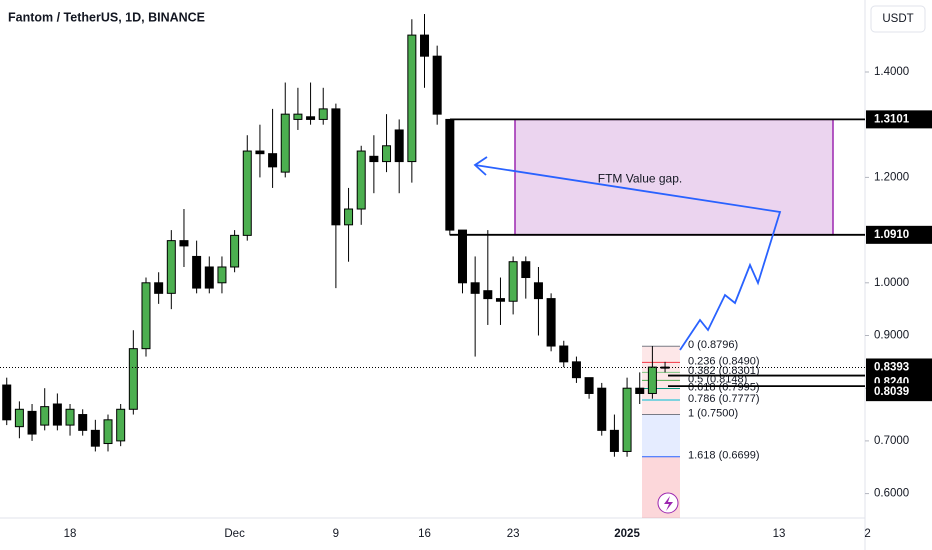 Image resolution: width=932 pixels, height=550 pixels. I want to click on alert-bolt, so click(668, 503).